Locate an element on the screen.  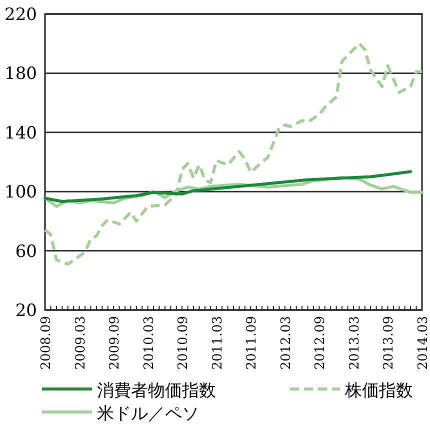
x-tick-label: 2011.03 is located at coordinates (218, 343).